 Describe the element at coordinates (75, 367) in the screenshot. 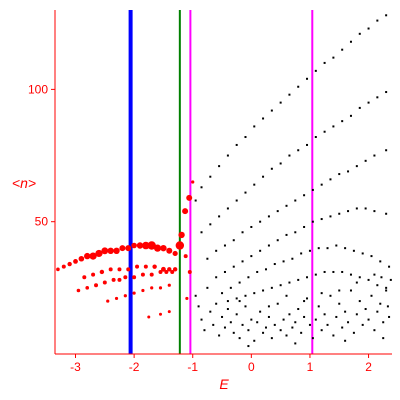

I see `x-tick-label: -3` at that location.